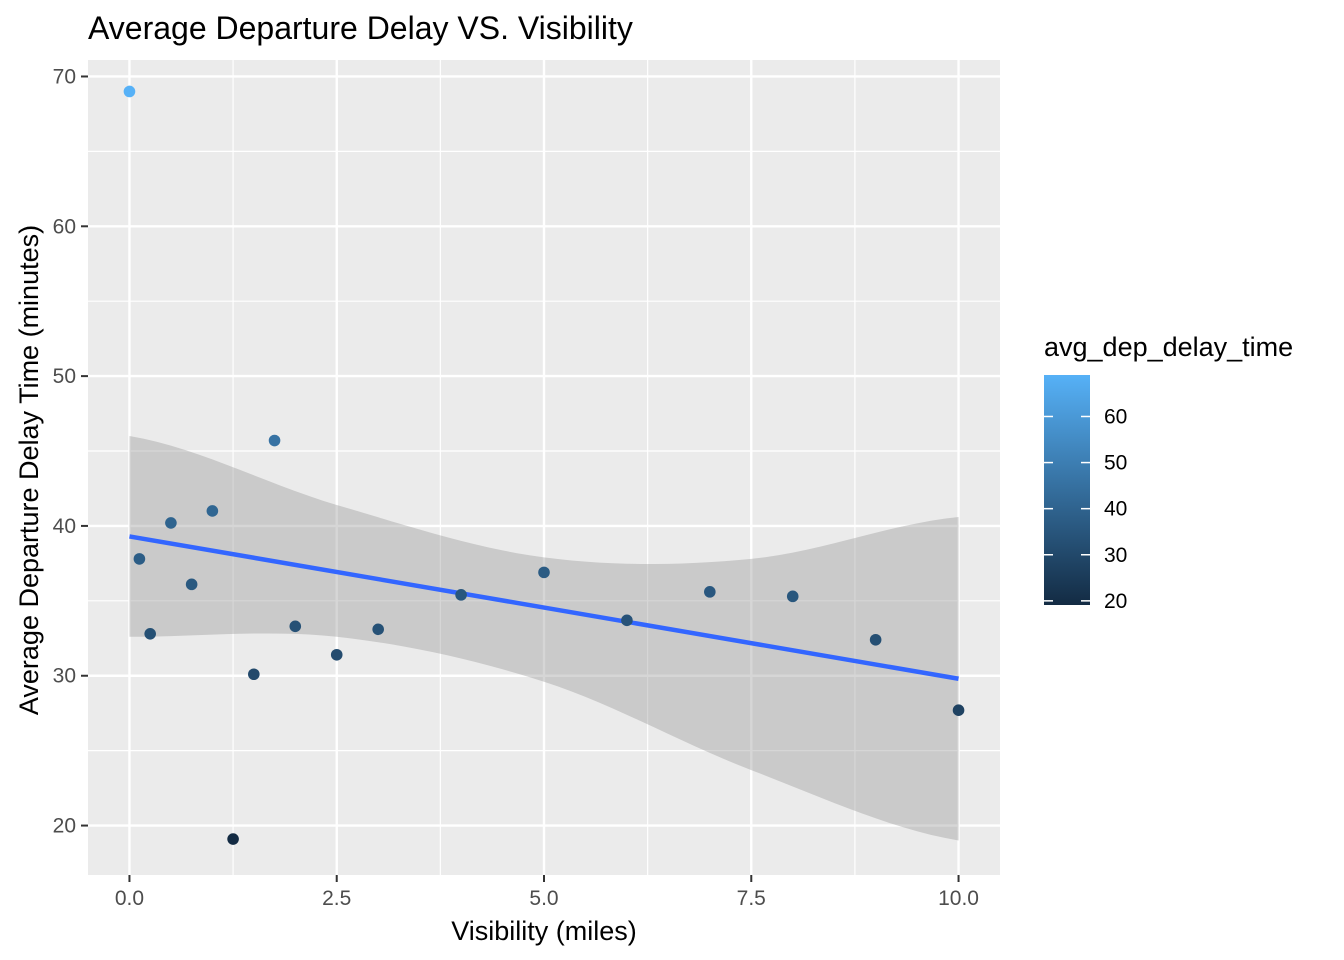 This screenshot has width=1344, height=960. I want to click on legend-ticks: 20 30 40 50 60, so click(1085, 509).